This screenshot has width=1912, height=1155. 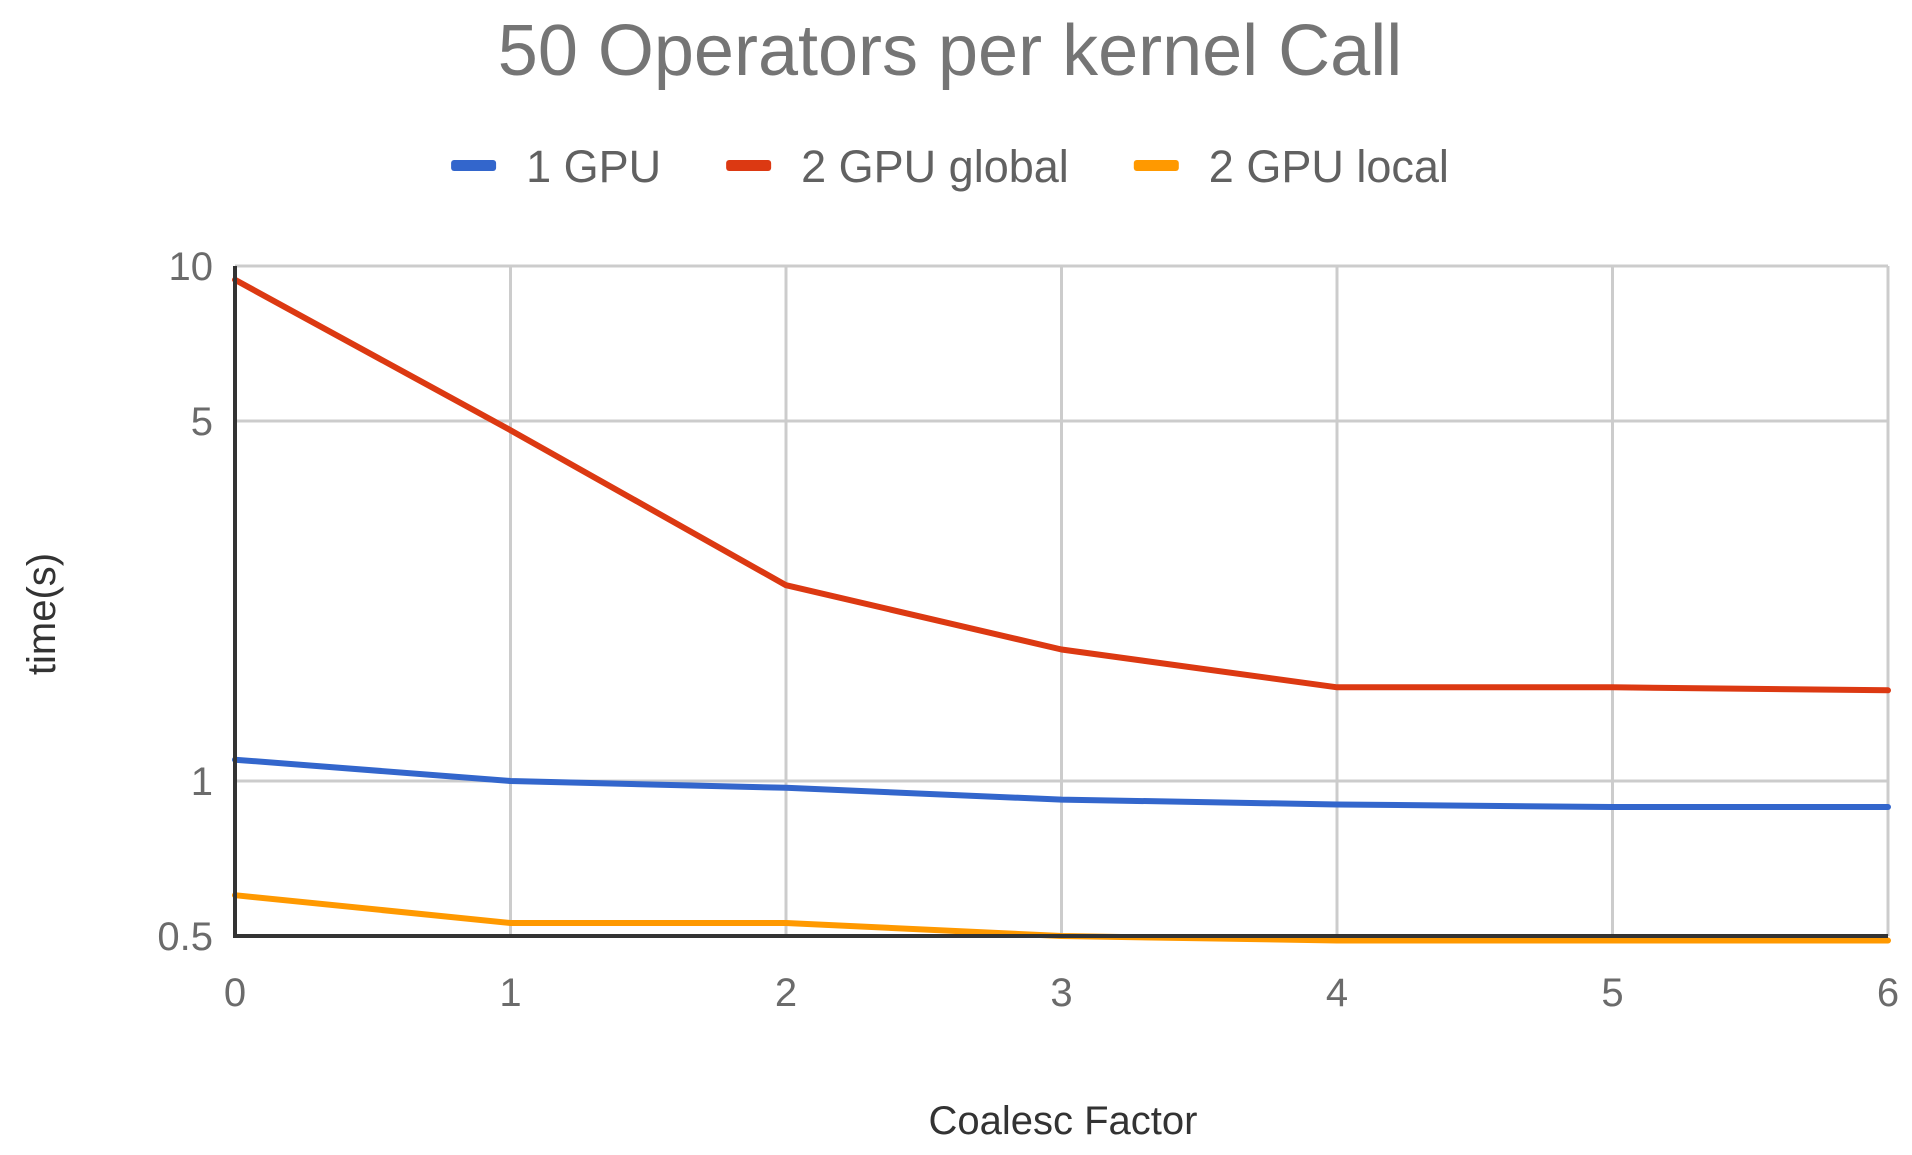 I want to click on legend-label: 2 GPU global, so click(x=935, y=166).